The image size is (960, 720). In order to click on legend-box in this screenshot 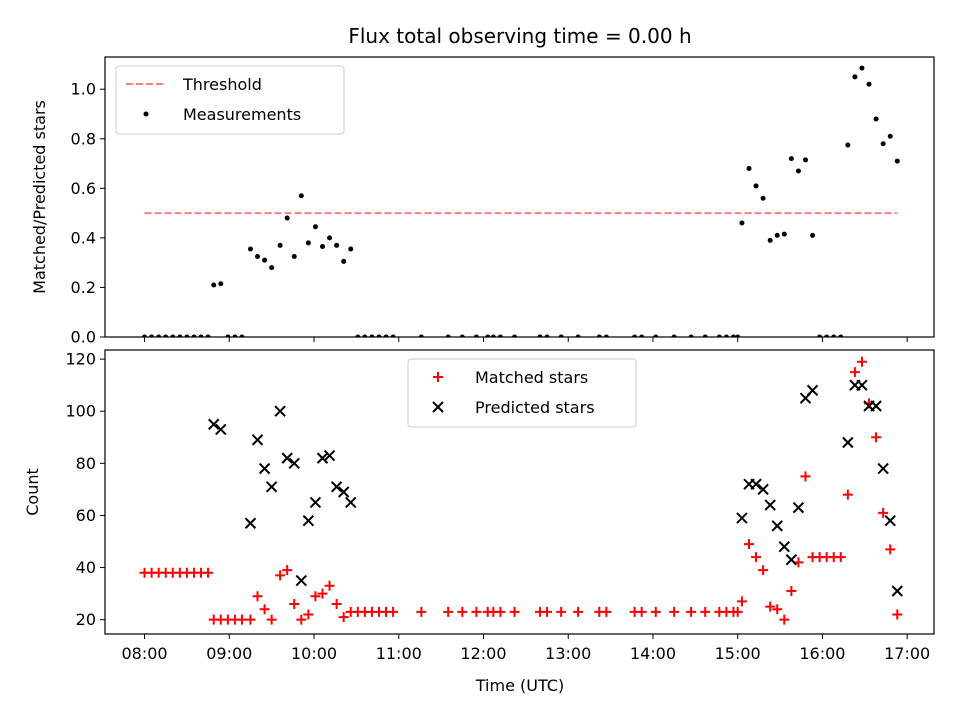, I will do `click(230, 100)`.